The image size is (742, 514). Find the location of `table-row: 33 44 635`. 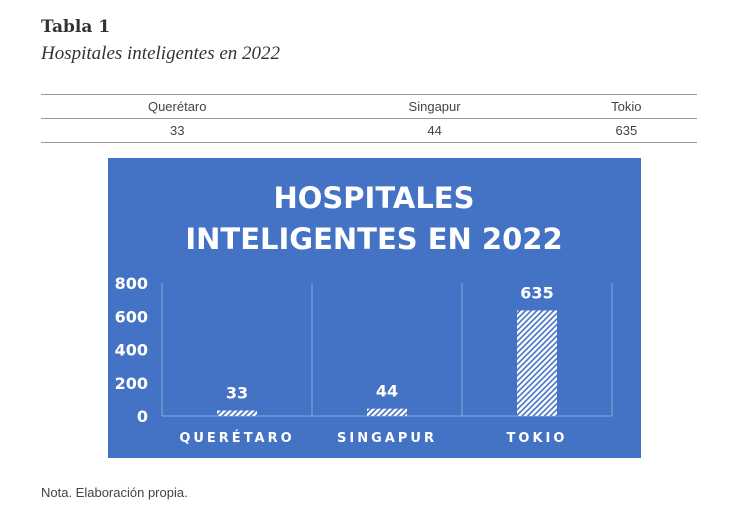

table-row: 33 44 635 is located at coordinates (369, 131).